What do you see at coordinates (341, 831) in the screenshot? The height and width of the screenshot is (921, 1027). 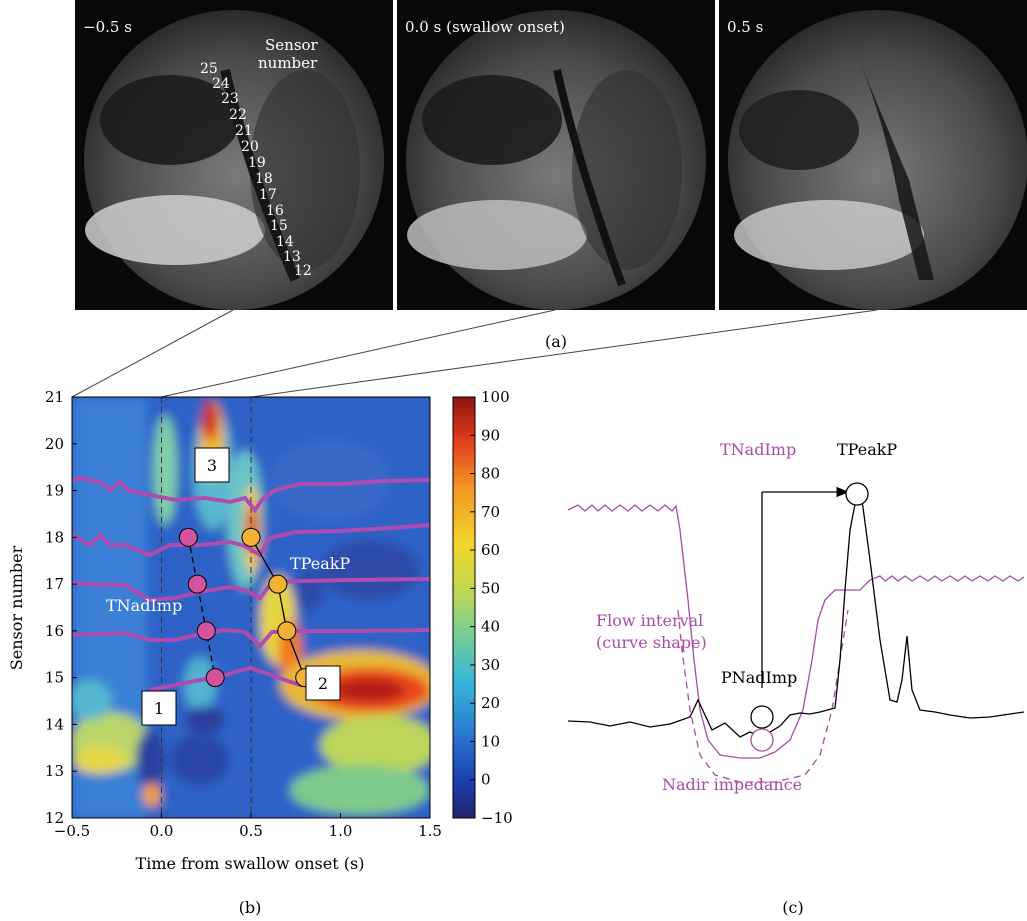 I see `x-tick-label: 1.0` at bounding box center [341, 831].